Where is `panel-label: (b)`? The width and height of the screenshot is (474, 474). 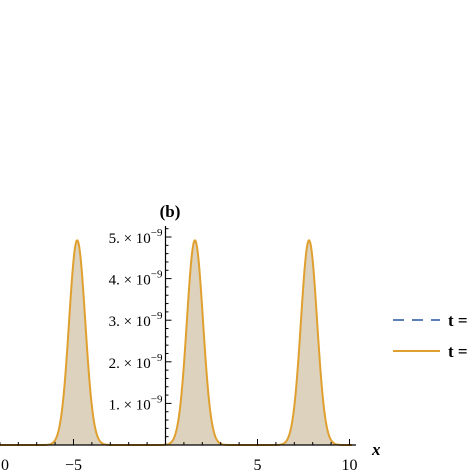 panel-label: (b) is located at coordinates (170, 211).